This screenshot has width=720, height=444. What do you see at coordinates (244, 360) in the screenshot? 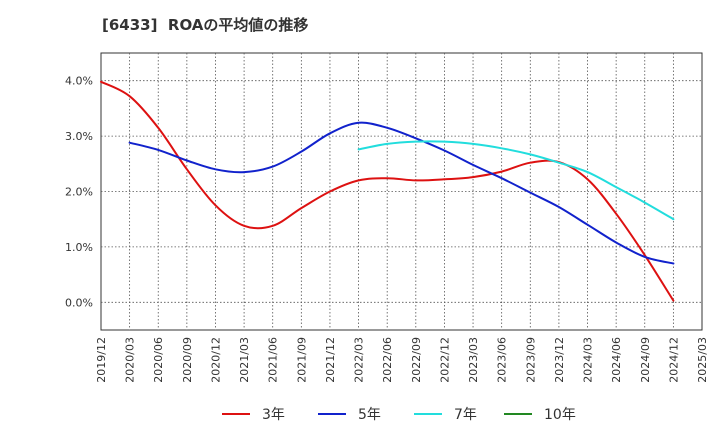
I see `x-tick-label: 2021/03` at bounding box center [244, 360].